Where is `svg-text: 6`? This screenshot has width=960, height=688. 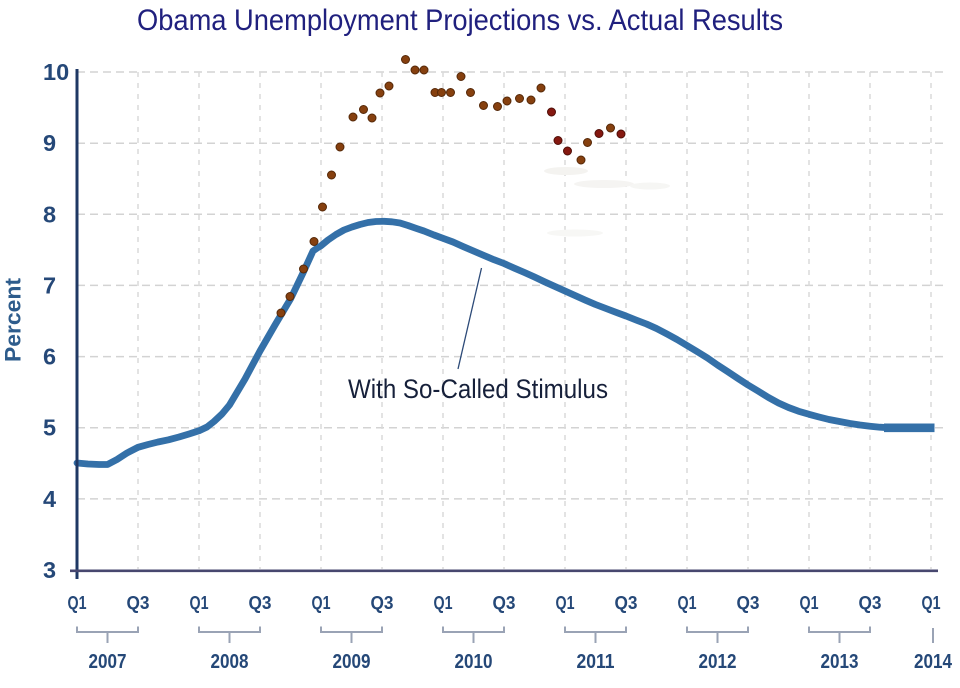
svg-text: 6 is located at coordinates (49, 357).